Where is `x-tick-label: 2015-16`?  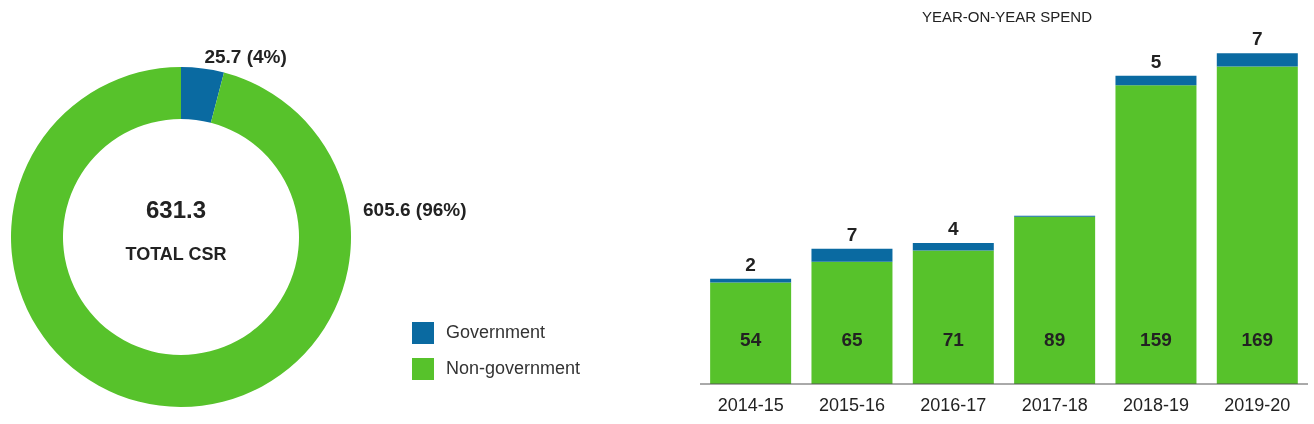 x-tick-label: 2015-16 is located at coordinates (852, 404).